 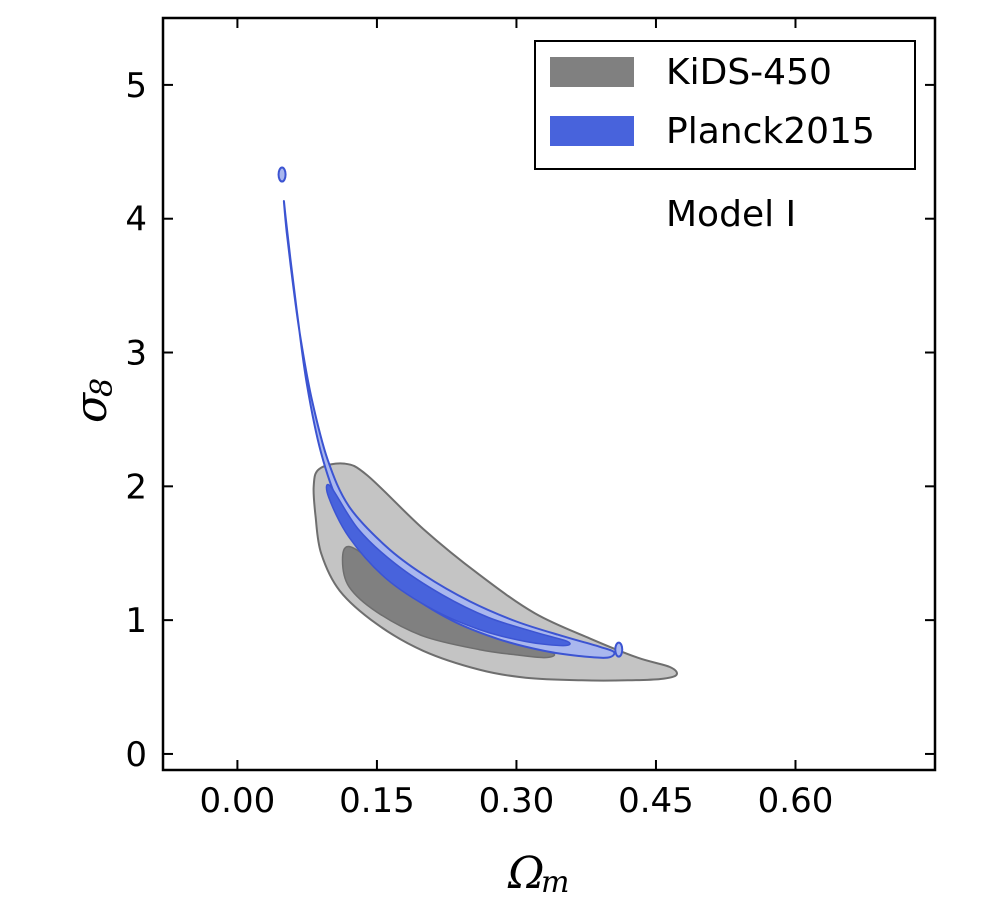 I want to click on x-tick-label: 0.00, so click(x=238, y=801).